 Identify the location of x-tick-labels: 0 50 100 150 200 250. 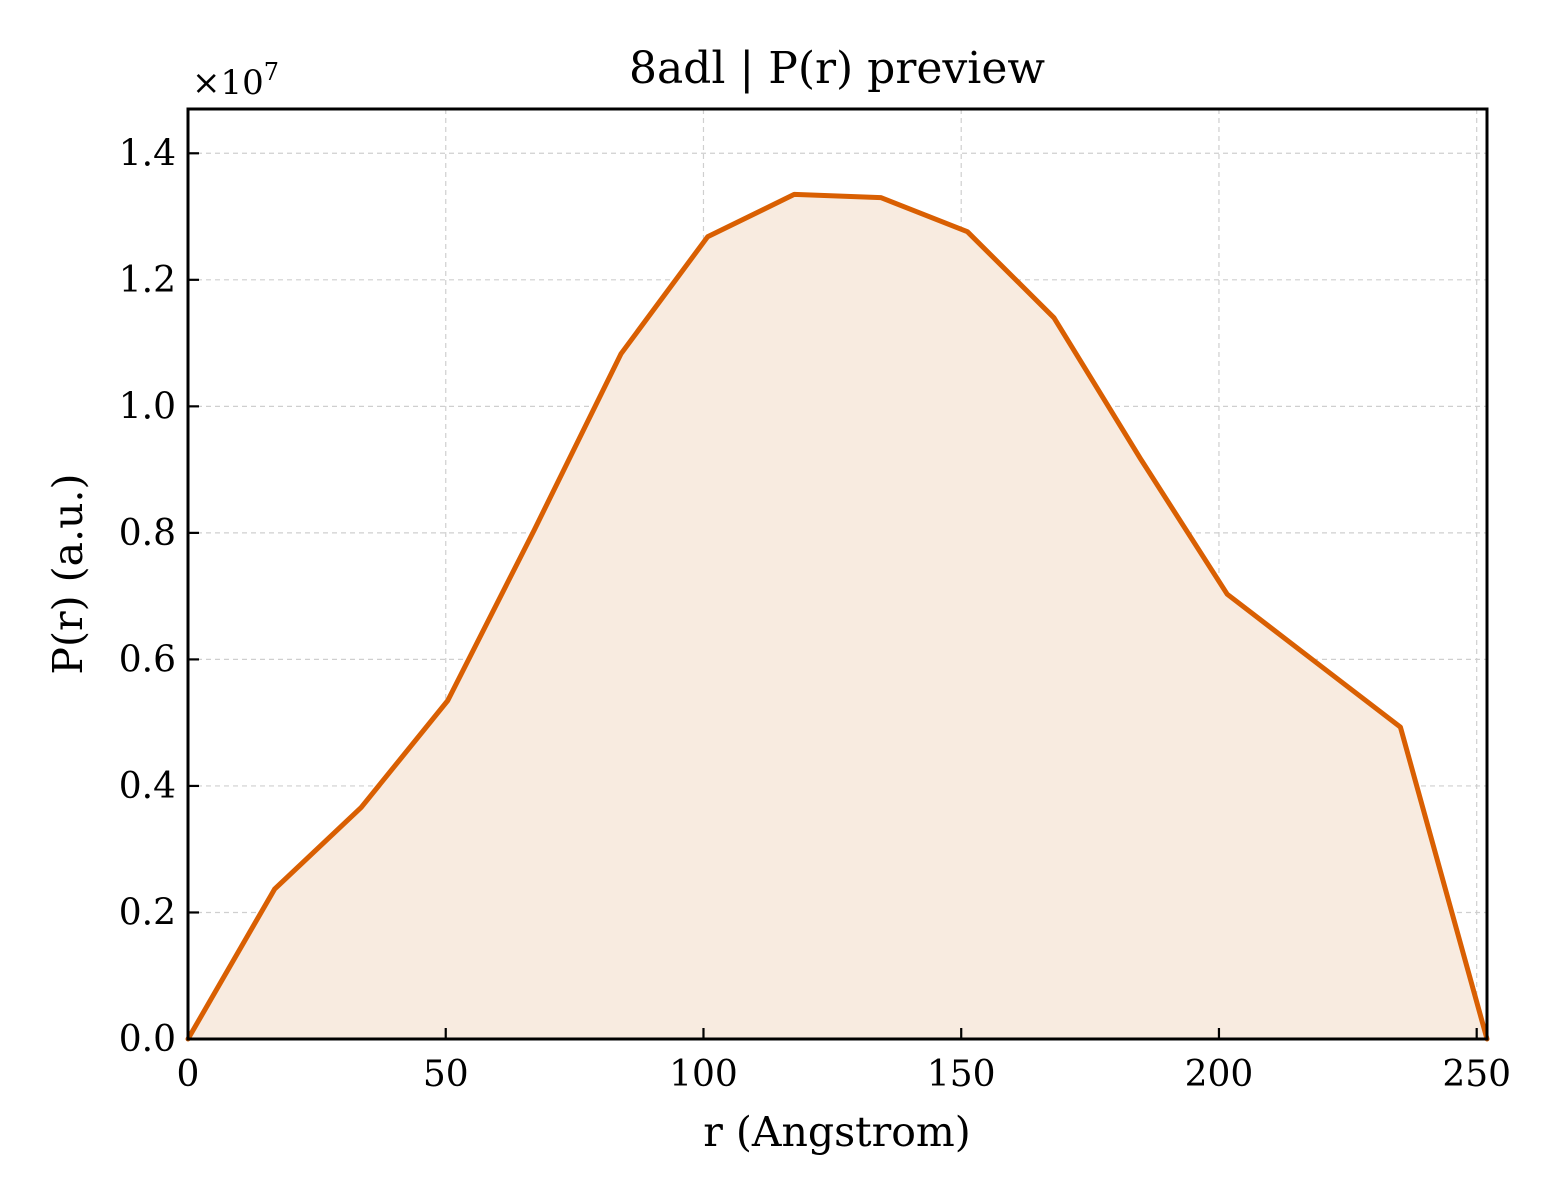
(844, 1074).